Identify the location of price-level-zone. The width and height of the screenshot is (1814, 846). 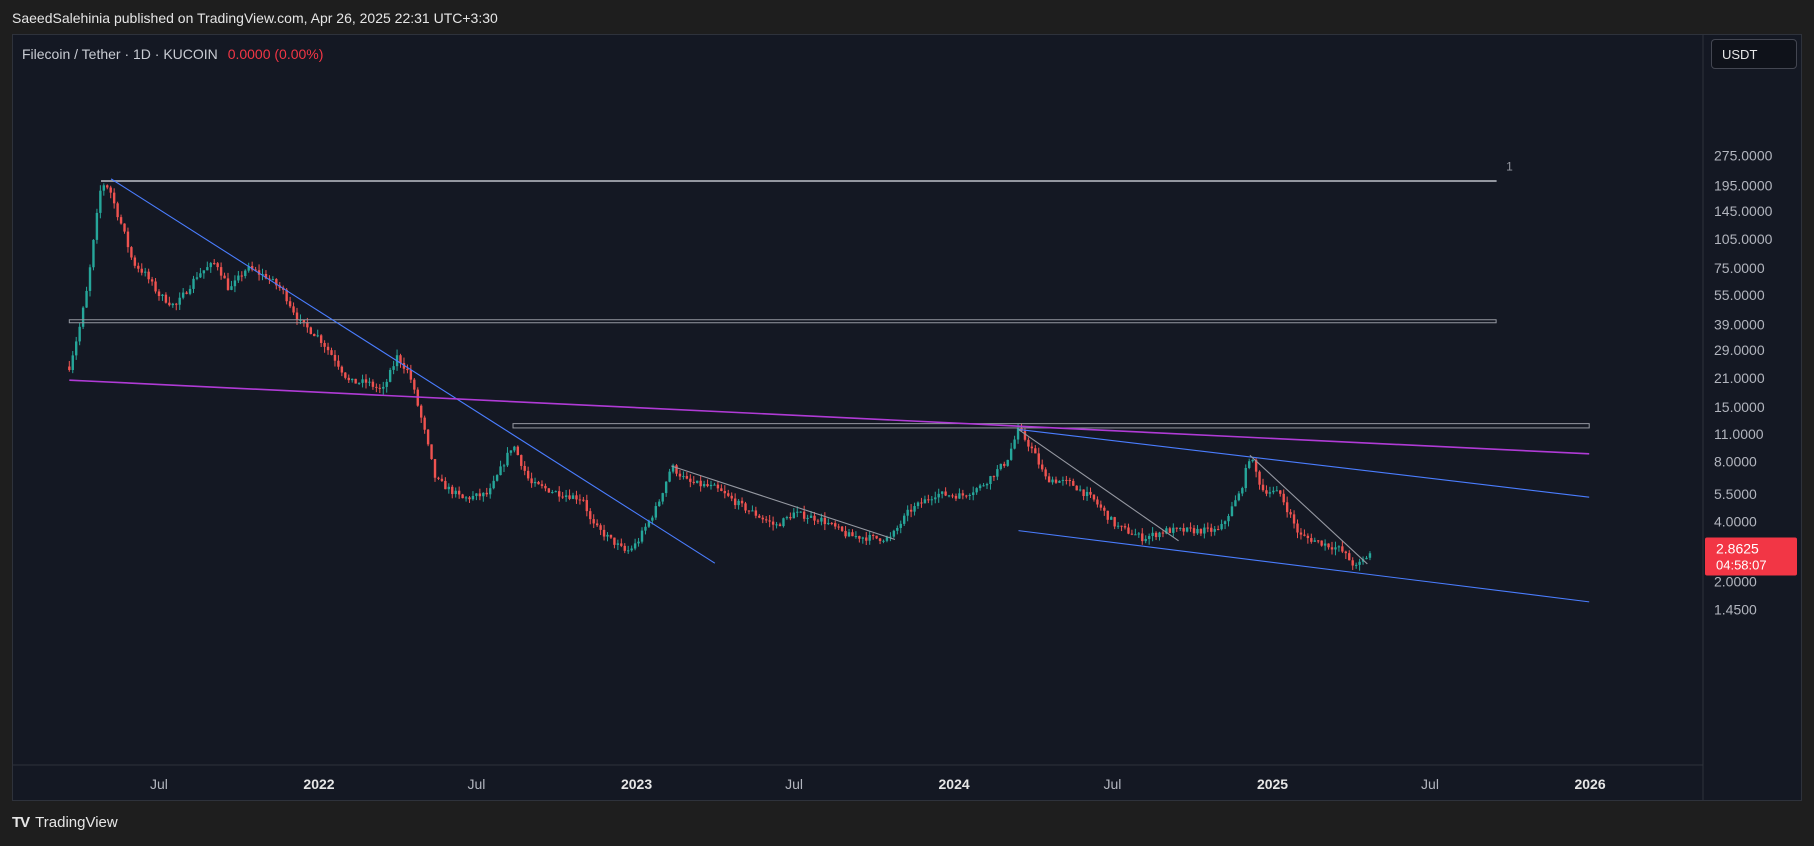
(799, 181).